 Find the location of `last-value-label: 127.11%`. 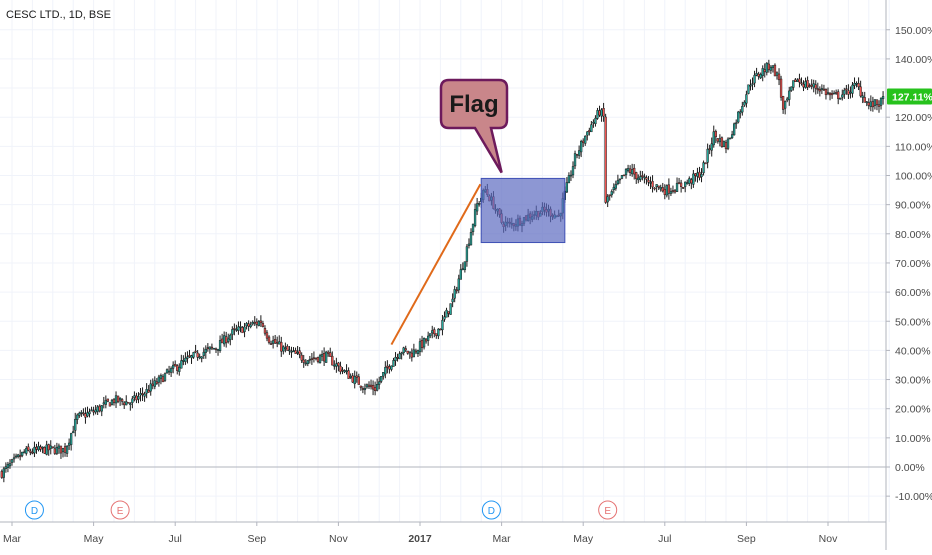

last-value-label: 127.11% is located at coordinates (912, 97).